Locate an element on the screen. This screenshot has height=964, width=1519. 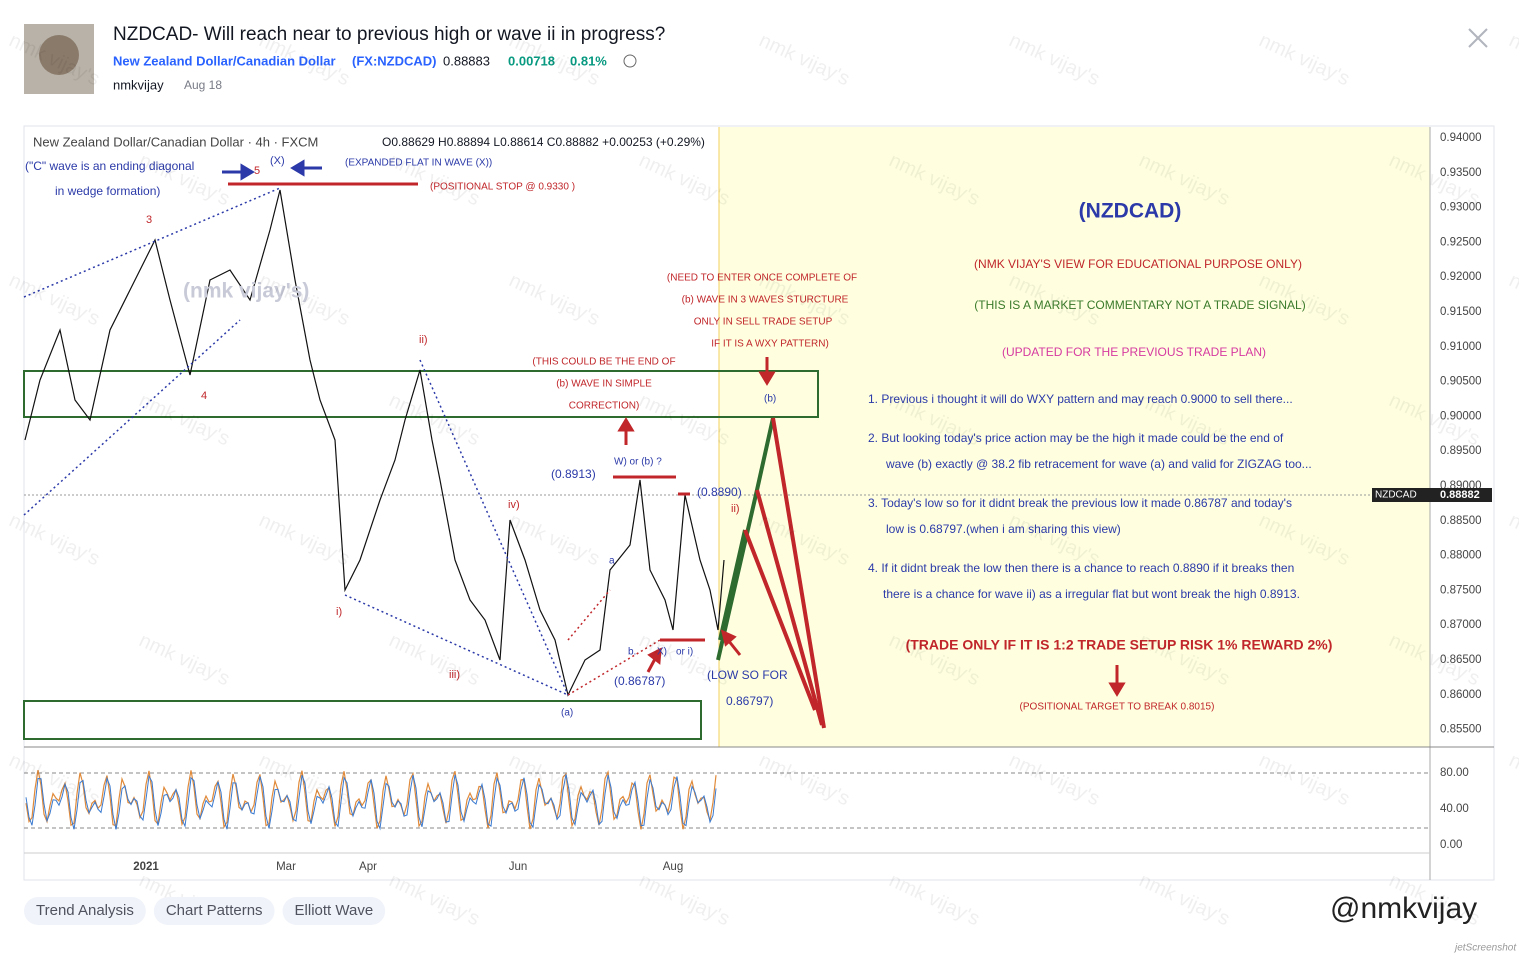
wave-label: (a) is located at coordinates (567, 713).